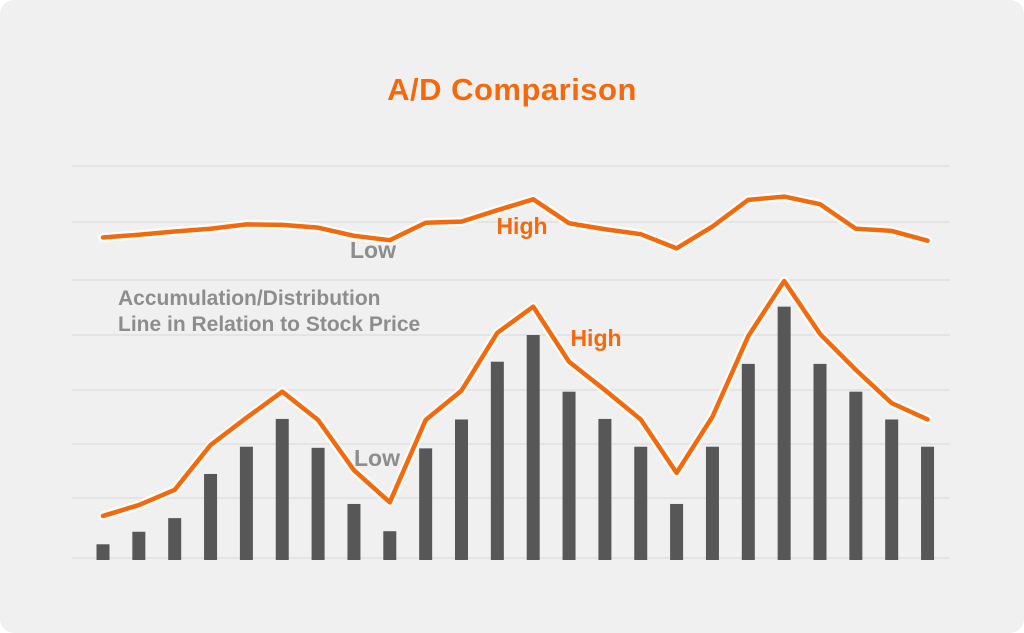 The width and height of the screenshot is (1024, 633). Describe the element at coordinates (521, 226) in the screenshot. I see `chart-label-price-high: High` at that location.